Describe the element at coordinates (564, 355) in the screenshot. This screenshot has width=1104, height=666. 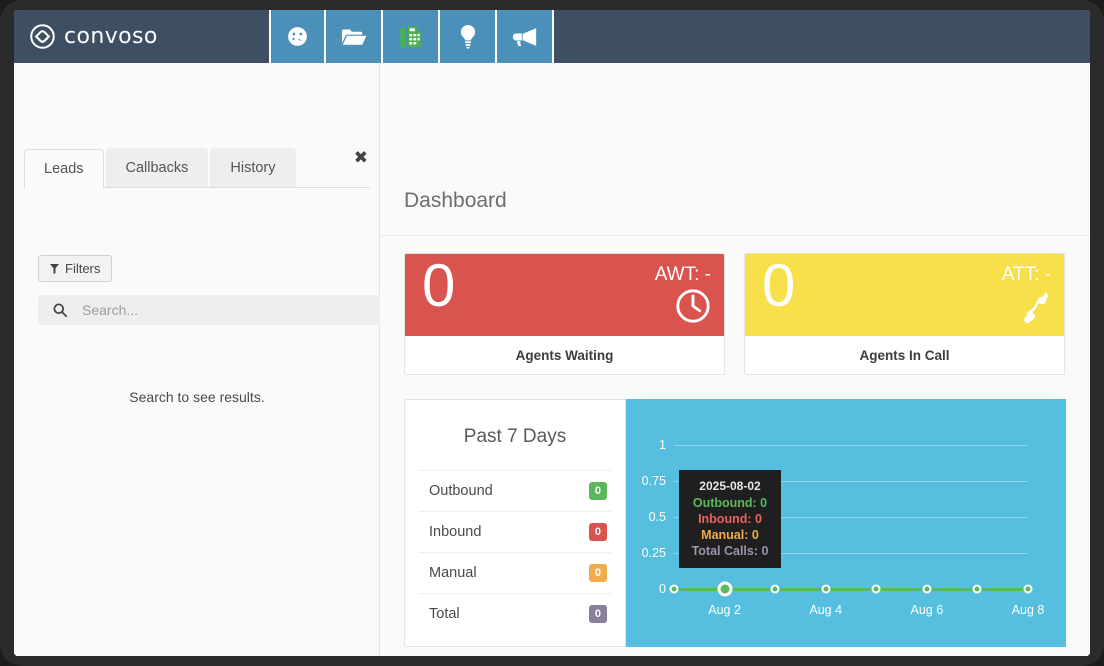
I see `agents-waiting-label: Agents Waiting` at that location.